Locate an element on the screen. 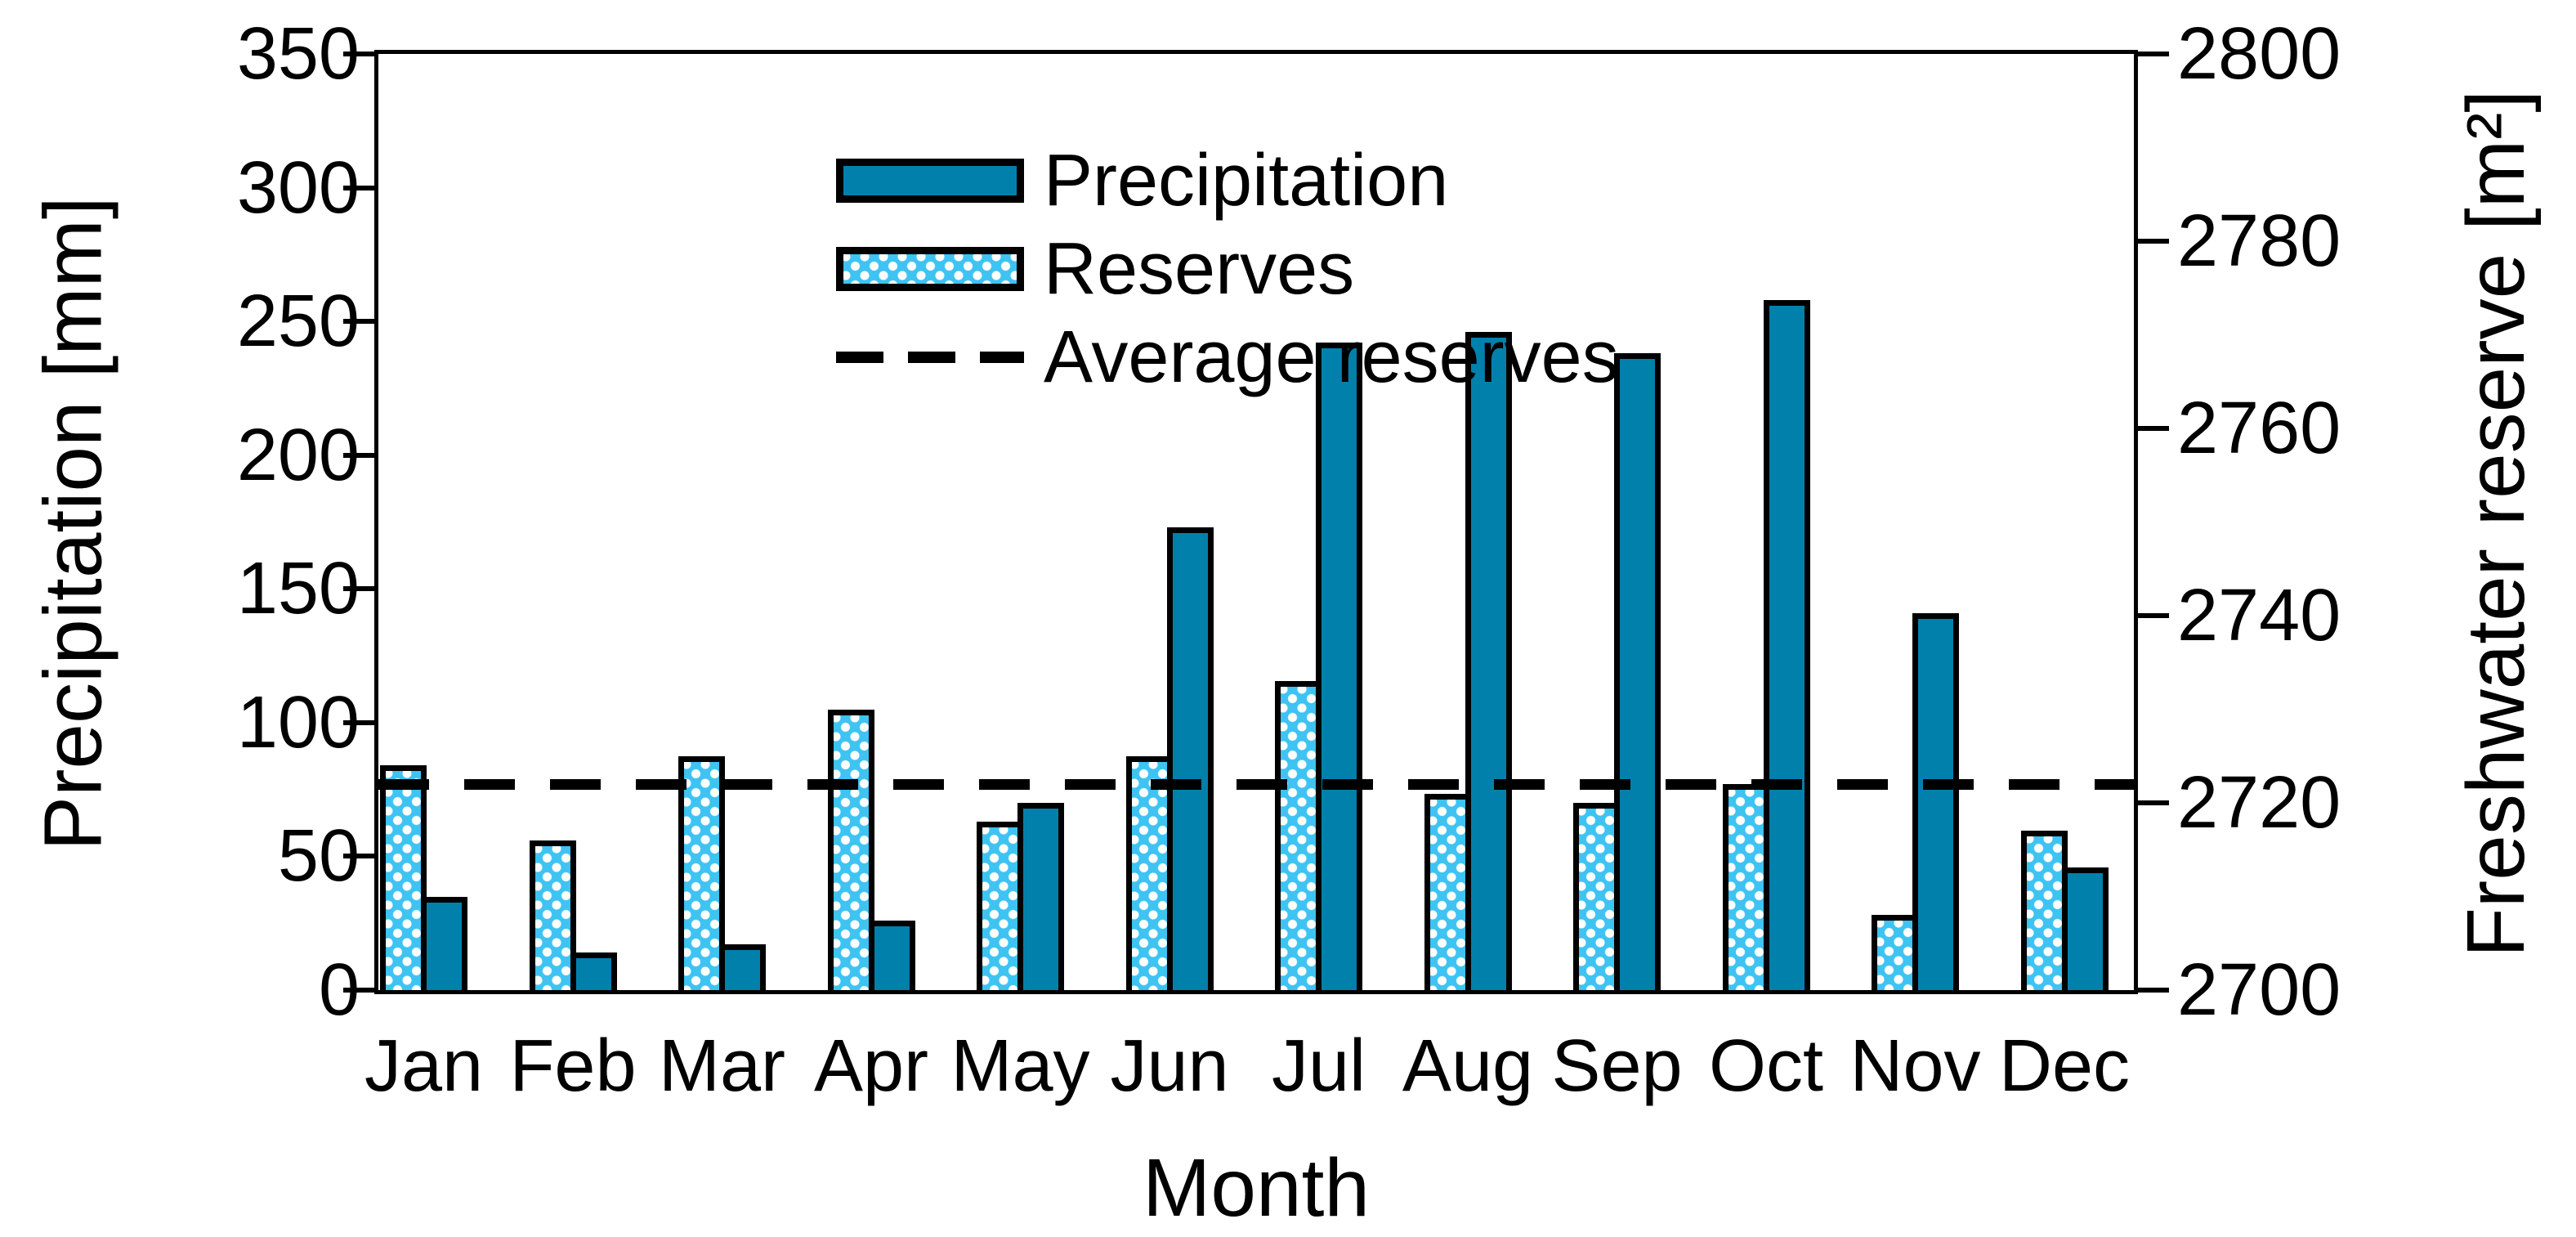 Image resolution: width=2576 pixels, height=1237 pixels. x-axis-title: Month is located at coordinates (1256, 1188).